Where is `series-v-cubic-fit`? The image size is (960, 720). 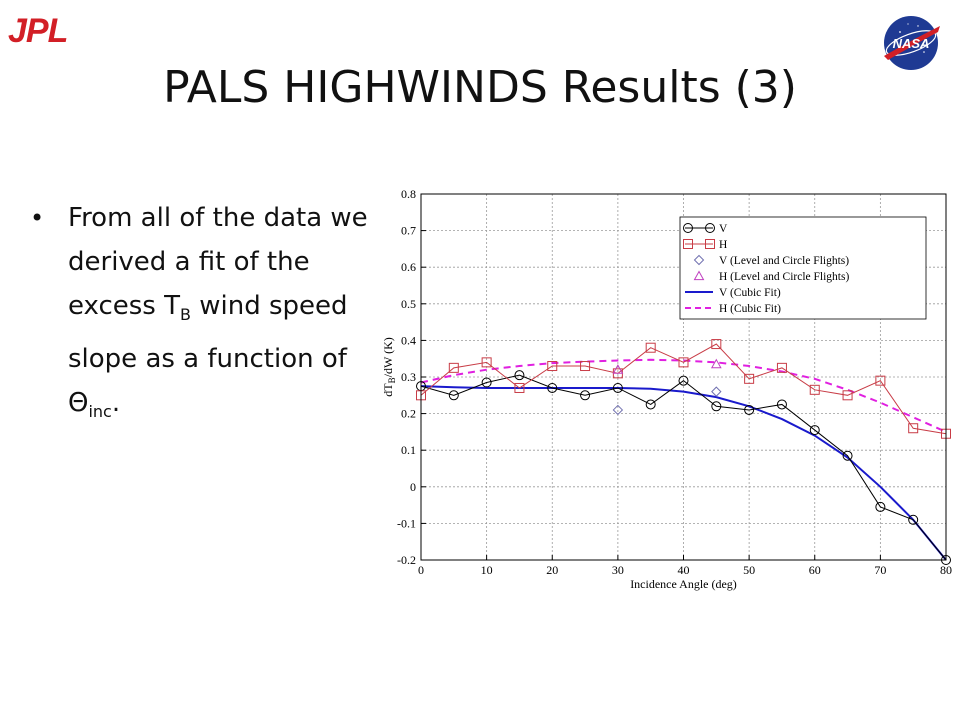
series-v-cubic-fit is located at coordinates (683, 473).